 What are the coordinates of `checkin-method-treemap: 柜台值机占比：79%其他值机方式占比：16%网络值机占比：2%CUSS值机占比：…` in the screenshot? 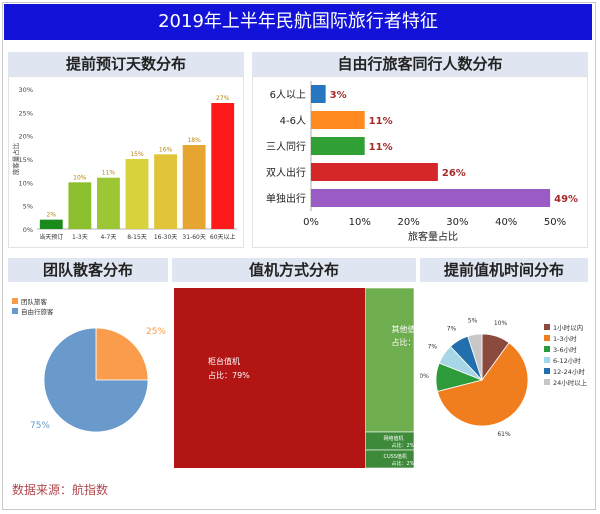 It's located at (295, 378).